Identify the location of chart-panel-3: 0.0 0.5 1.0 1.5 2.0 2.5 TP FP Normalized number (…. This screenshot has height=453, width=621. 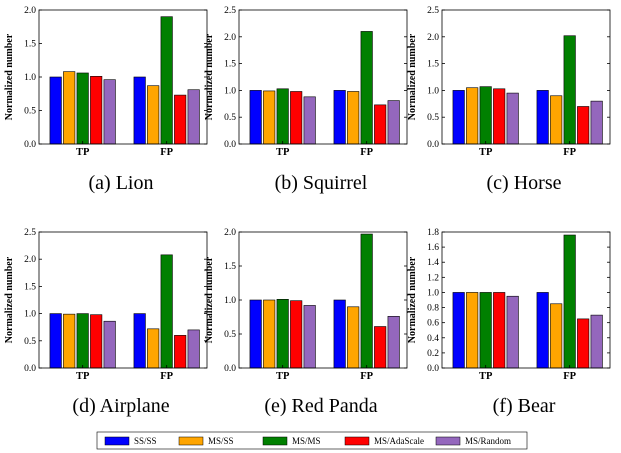
(509, 100).